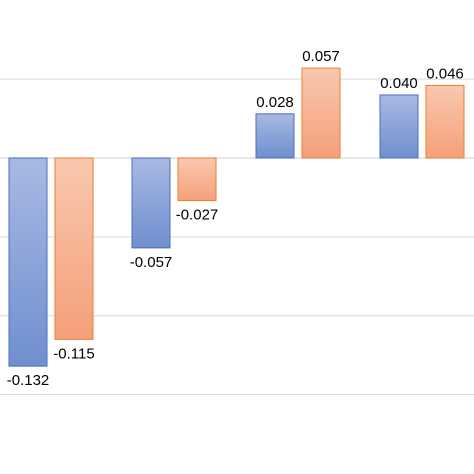 Image resolution: width=474 pixels, height=474 pixels. Describe the element at coordinates (399, 83) in the screenshot. I see `data-label: 0.040` at that location.